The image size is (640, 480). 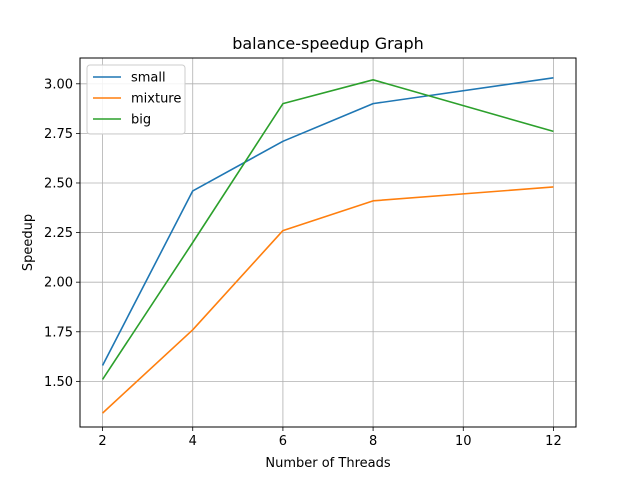 I want to click on x-tick-label: 12, so click(x=553, y=441).